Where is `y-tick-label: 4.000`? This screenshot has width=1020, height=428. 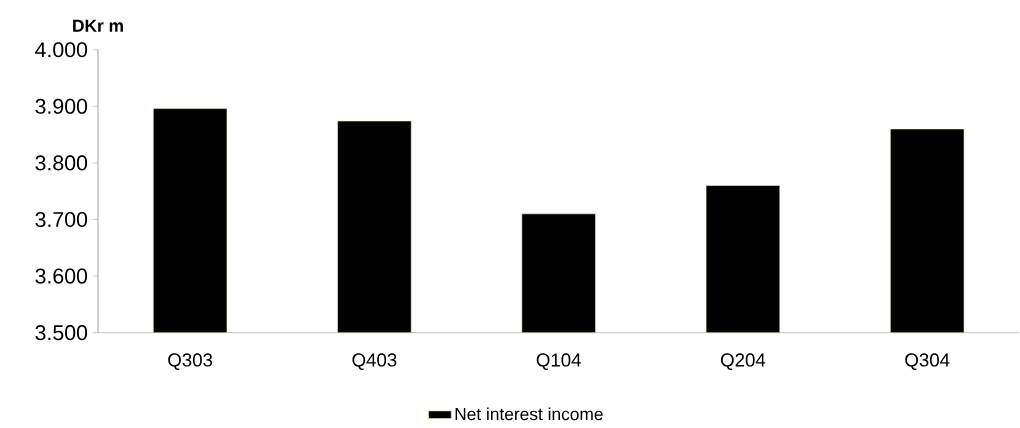
y-tick-label: 4.000 is located at coordinates (61, 50).